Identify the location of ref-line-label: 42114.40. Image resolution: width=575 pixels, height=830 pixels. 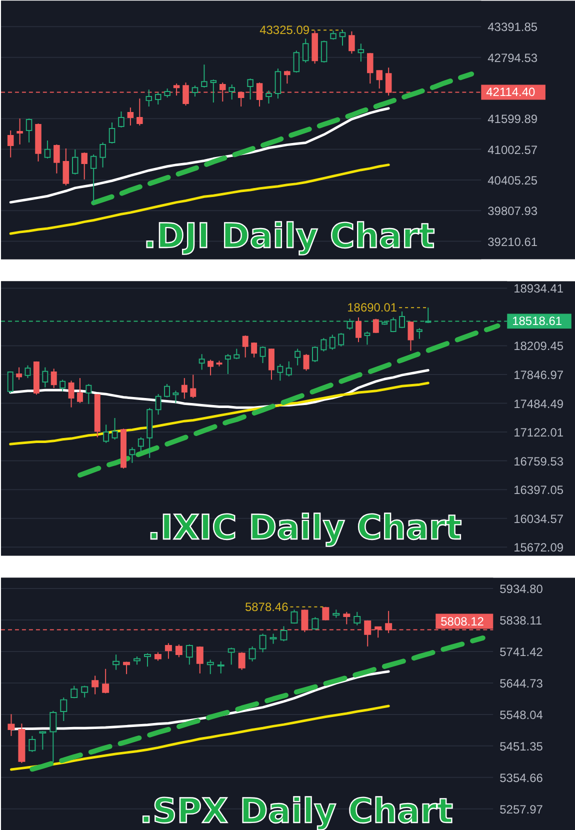
(511, 92).